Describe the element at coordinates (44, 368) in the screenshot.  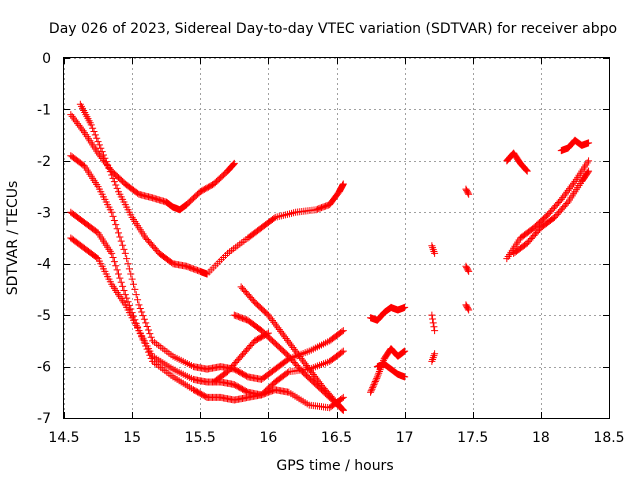
I see `y-tick-label: -6` at that location.